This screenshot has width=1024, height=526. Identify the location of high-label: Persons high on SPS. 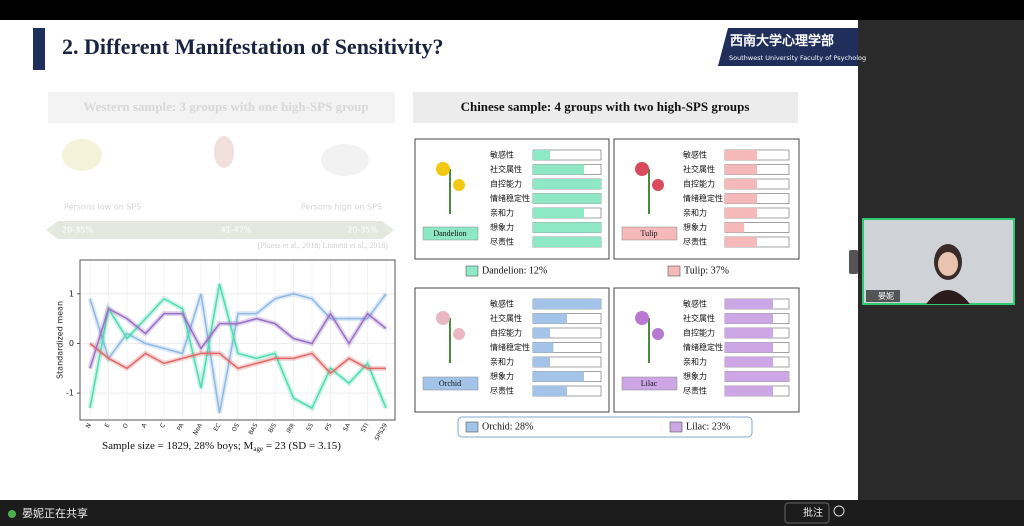
(341, 207).